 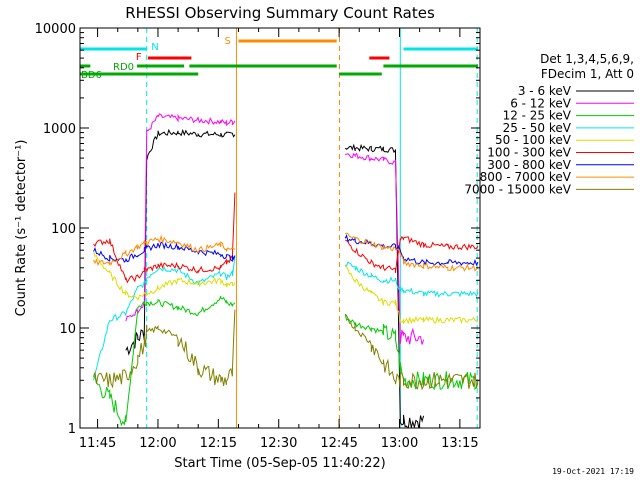 I want to click on legend-label-4: 25 - 50 keV, so click(x=537, y=128).